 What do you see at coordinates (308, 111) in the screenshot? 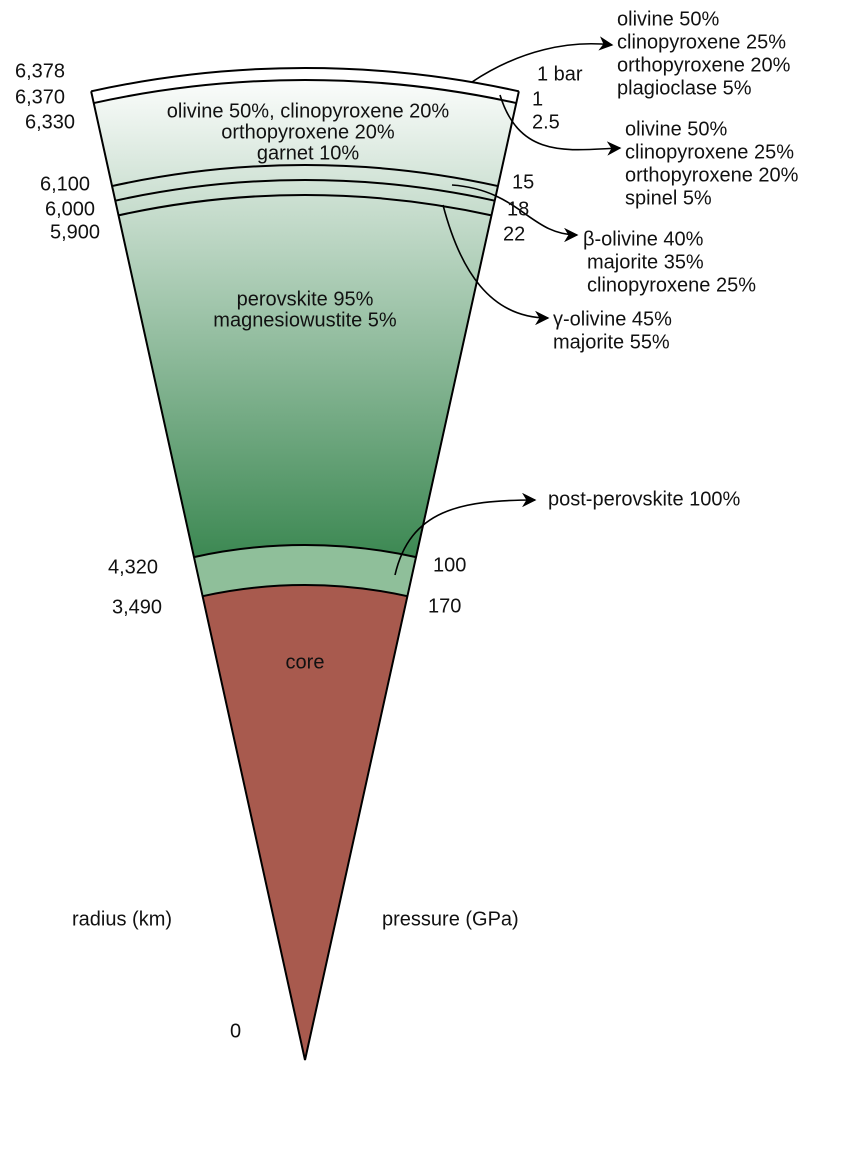
I see `layer-composition: olivine 50%, clinopyroxene 20%` at bounding box center [308, 111].